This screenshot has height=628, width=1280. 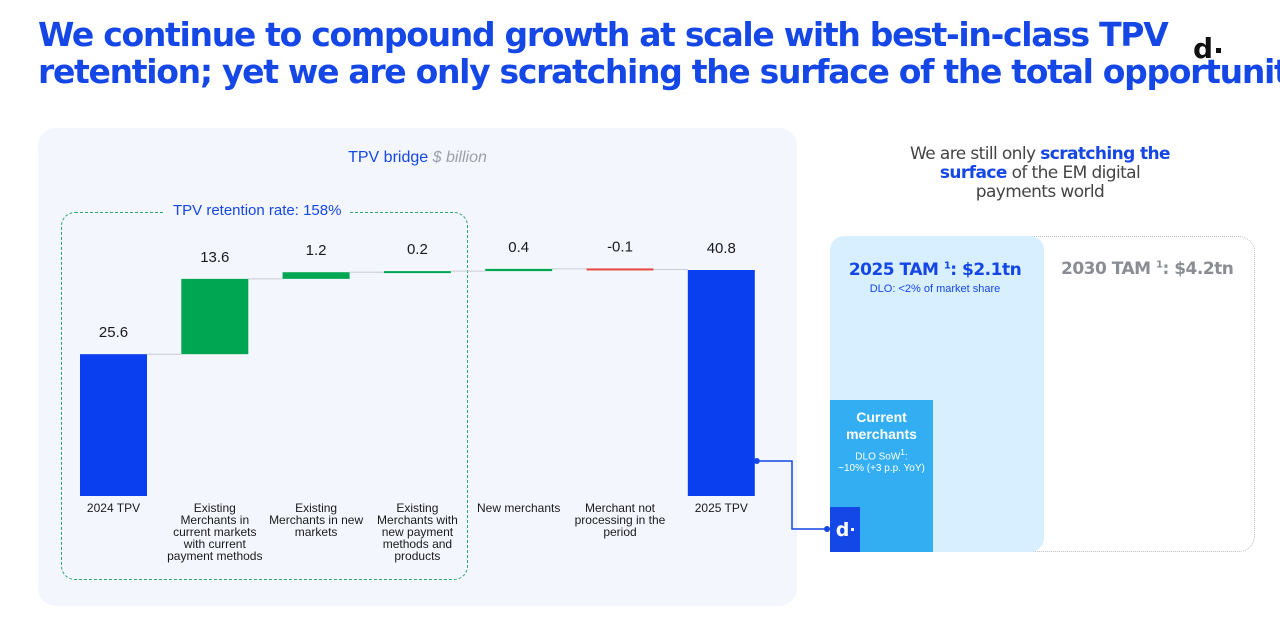 I want to click on logo-tile-letter: d, so click(x=842, y=529).